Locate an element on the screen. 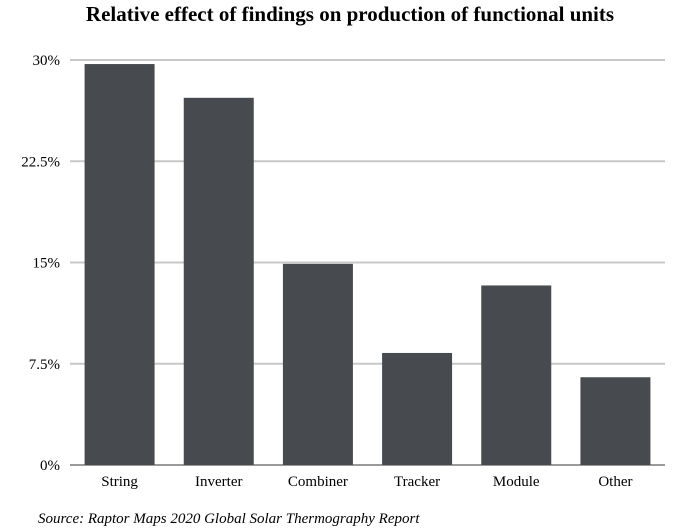 The image size is (700, 532). y-tick-label: 7.5% is located at coordinates (44, 365).